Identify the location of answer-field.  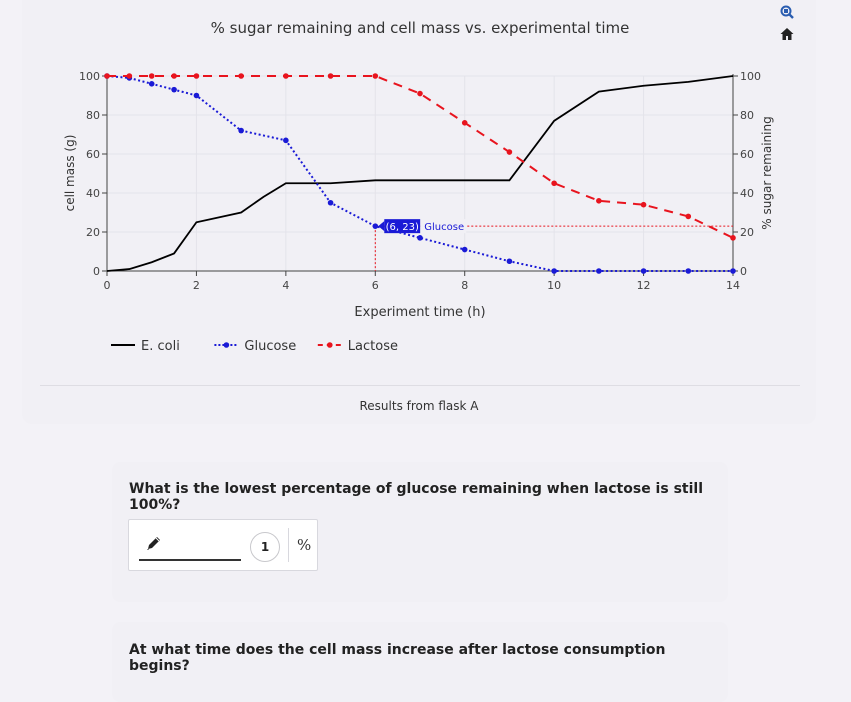
(190, 560).